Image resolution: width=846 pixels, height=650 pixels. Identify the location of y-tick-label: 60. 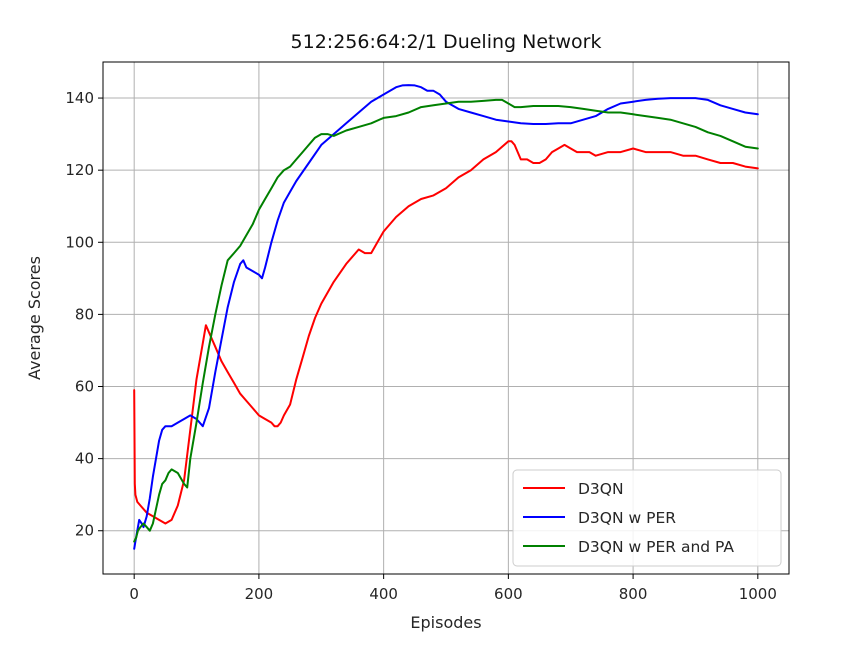
(84, 387).